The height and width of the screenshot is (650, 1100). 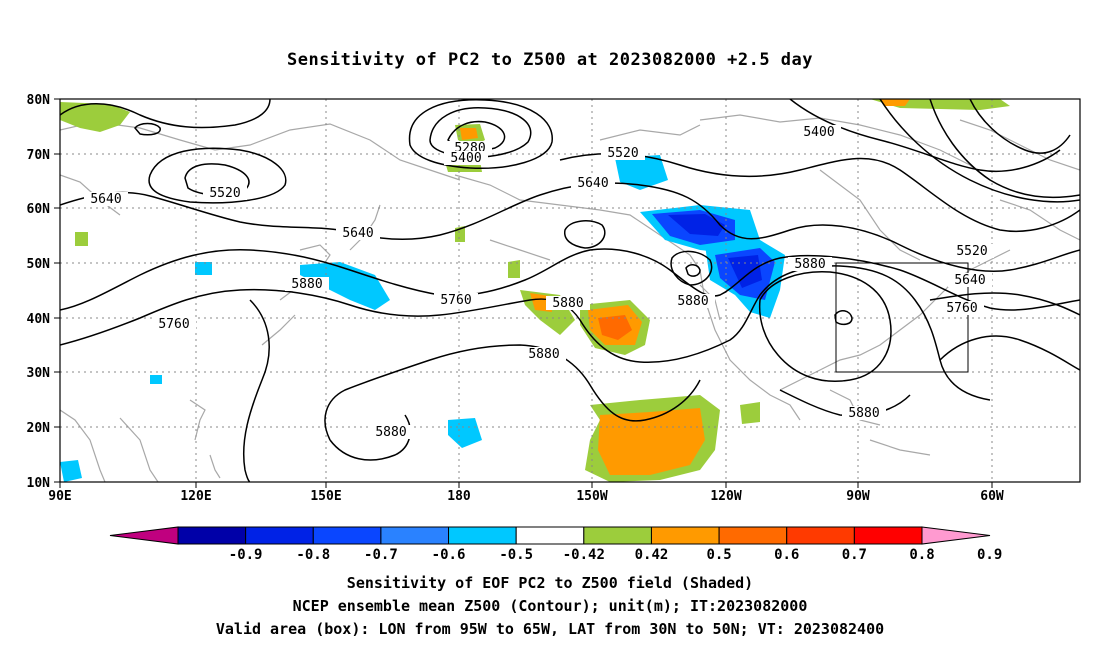 I want to click on y-tick-label: 60N, so click(x=39, y=209).